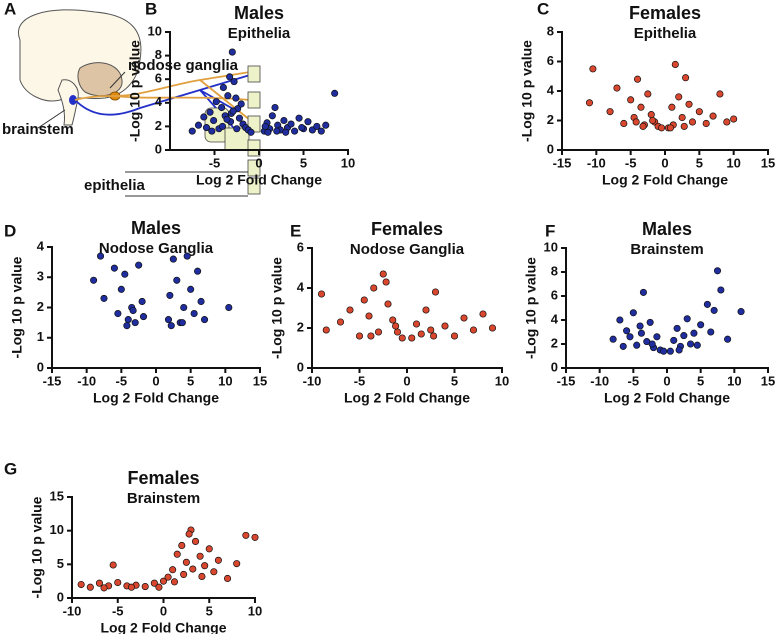 Image resolution: width=777 pixels, height=634 pixels. Describe the element at coordinates (10, 468) in the screenshot. I see `panel-letter: G` at that location.